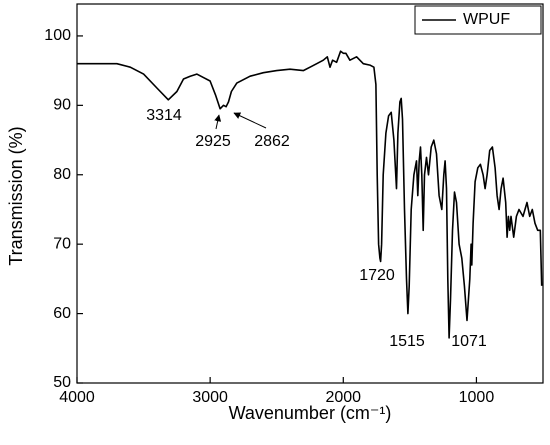 The height and width of the screenshot is (445, 550). Describe the element at coordinates (62, 243) in the screenshot. I see `y-tick-label: 70` at that location.